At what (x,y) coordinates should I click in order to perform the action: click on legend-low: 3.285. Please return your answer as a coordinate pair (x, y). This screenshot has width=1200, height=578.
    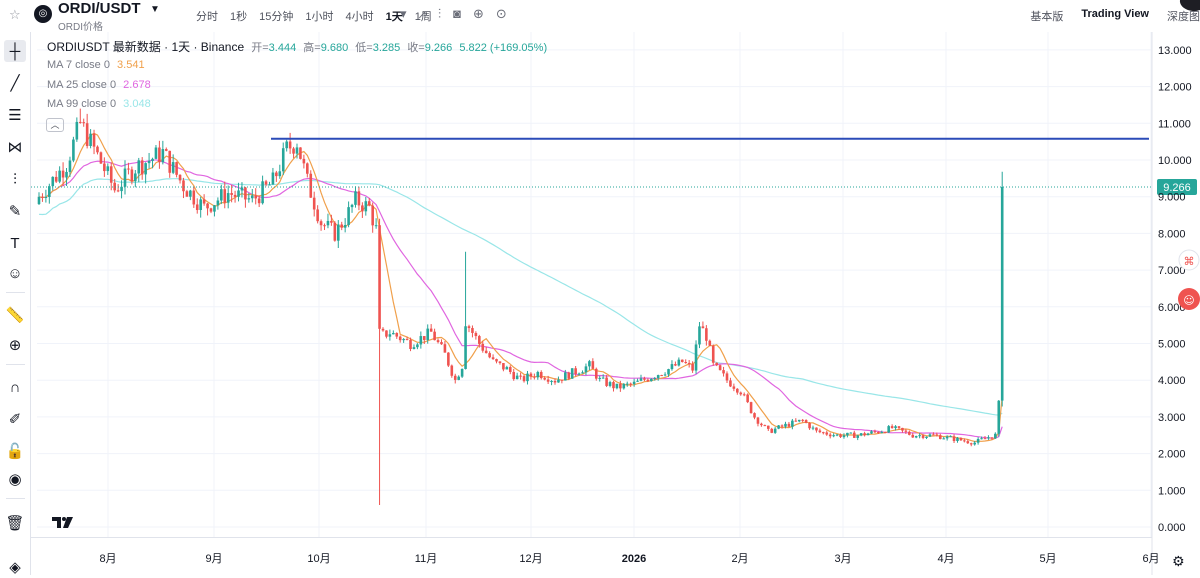
    Looking at the image, I should click on (386, 48).